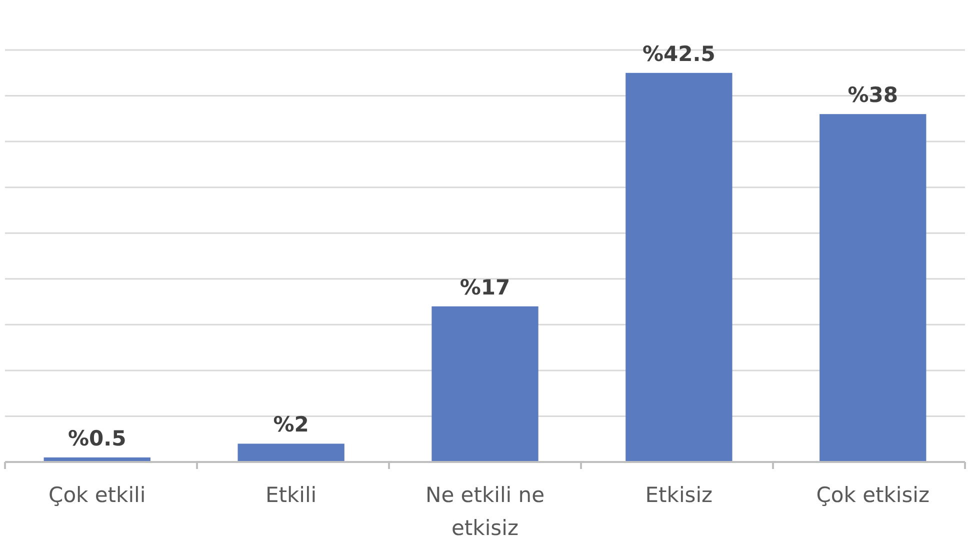  Describe the element at coordinates (679, 495) in the screenshot. I see `x-tick-label: Etkisiz` at that location.